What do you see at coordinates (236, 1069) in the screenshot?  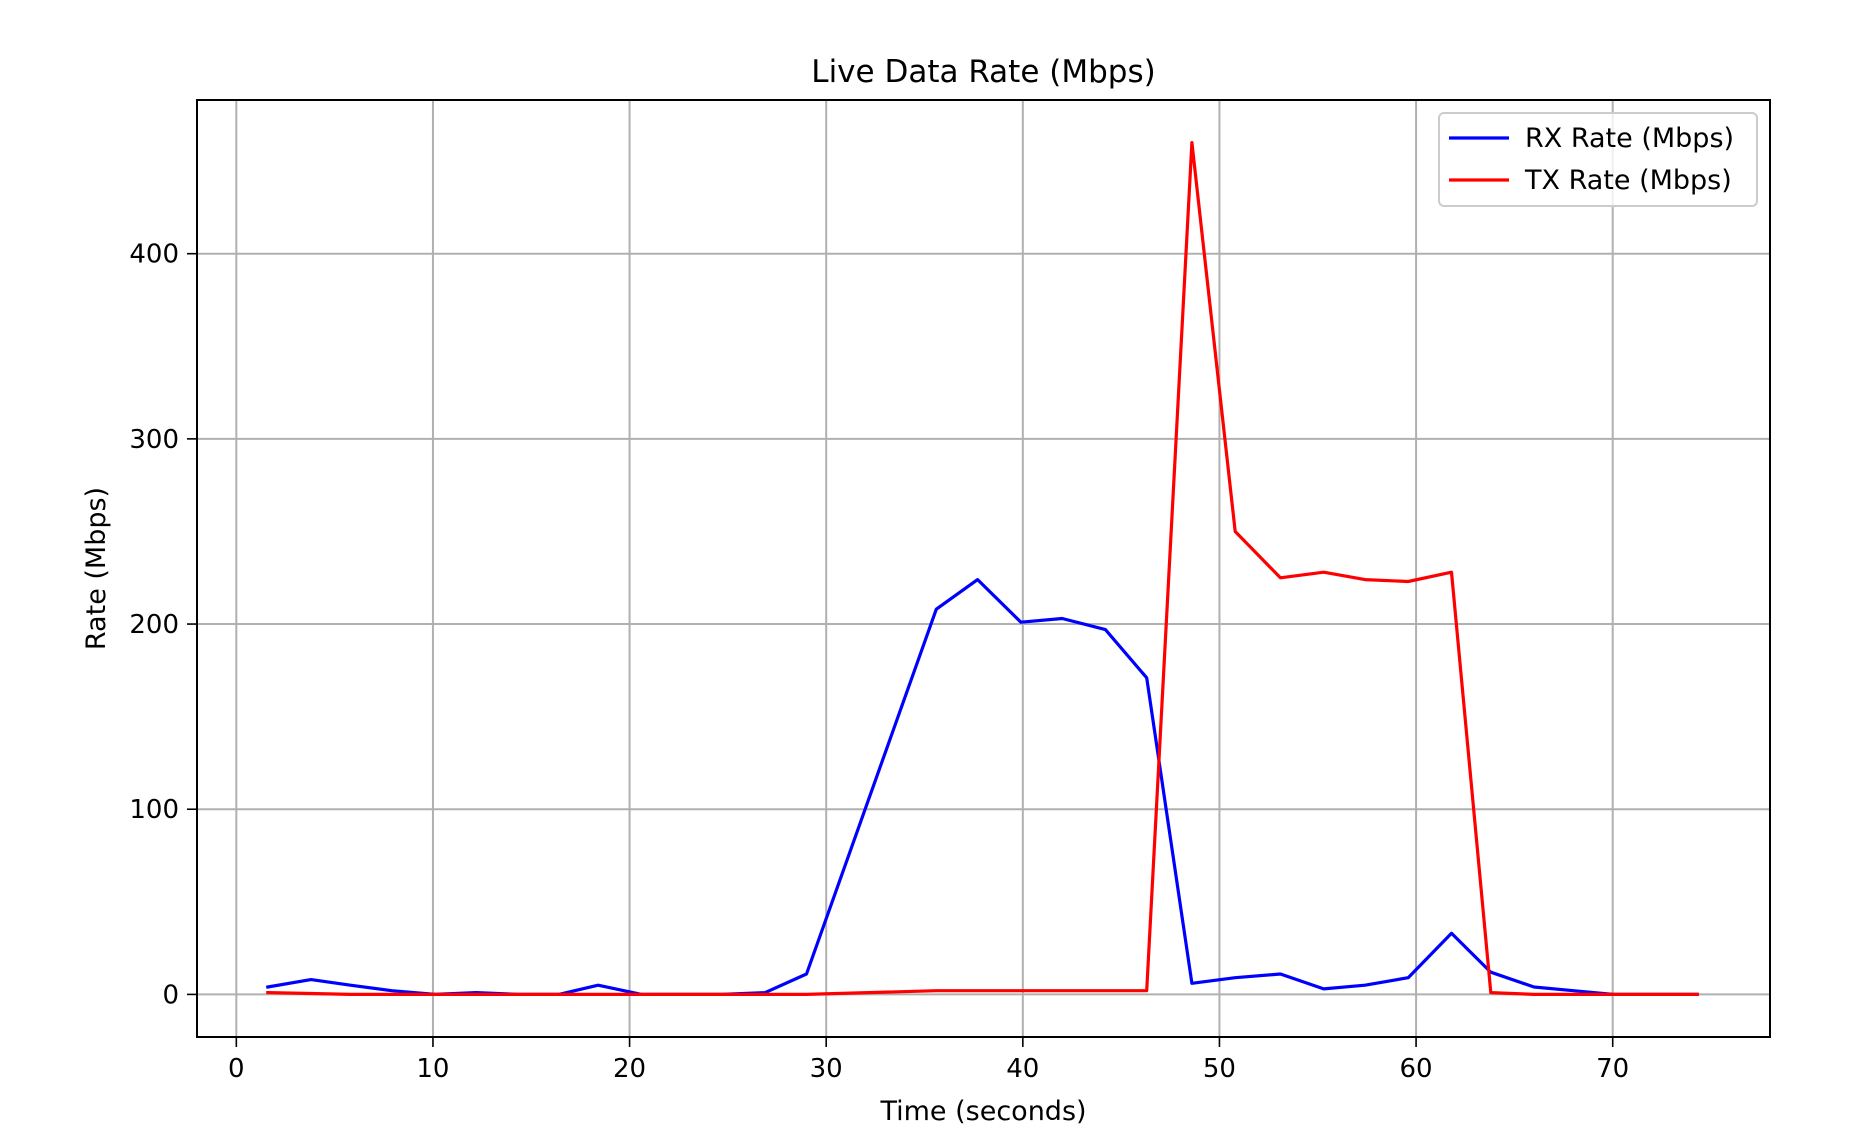 I see `x-tick-label: 0` at bounding box center [236, 1069].